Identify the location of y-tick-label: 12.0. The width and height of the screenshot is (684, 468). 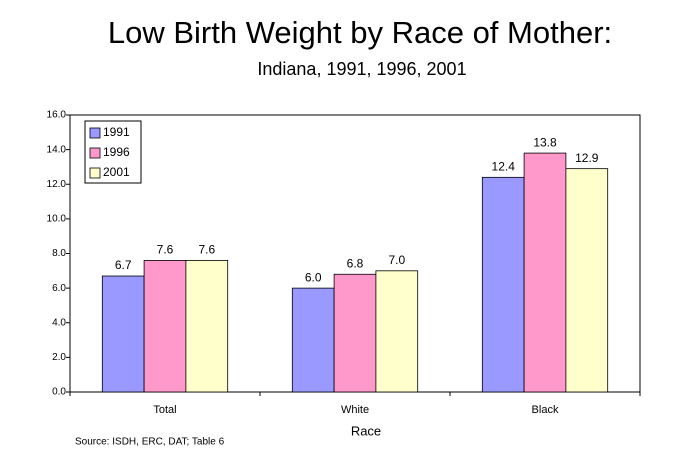
(57, 184).